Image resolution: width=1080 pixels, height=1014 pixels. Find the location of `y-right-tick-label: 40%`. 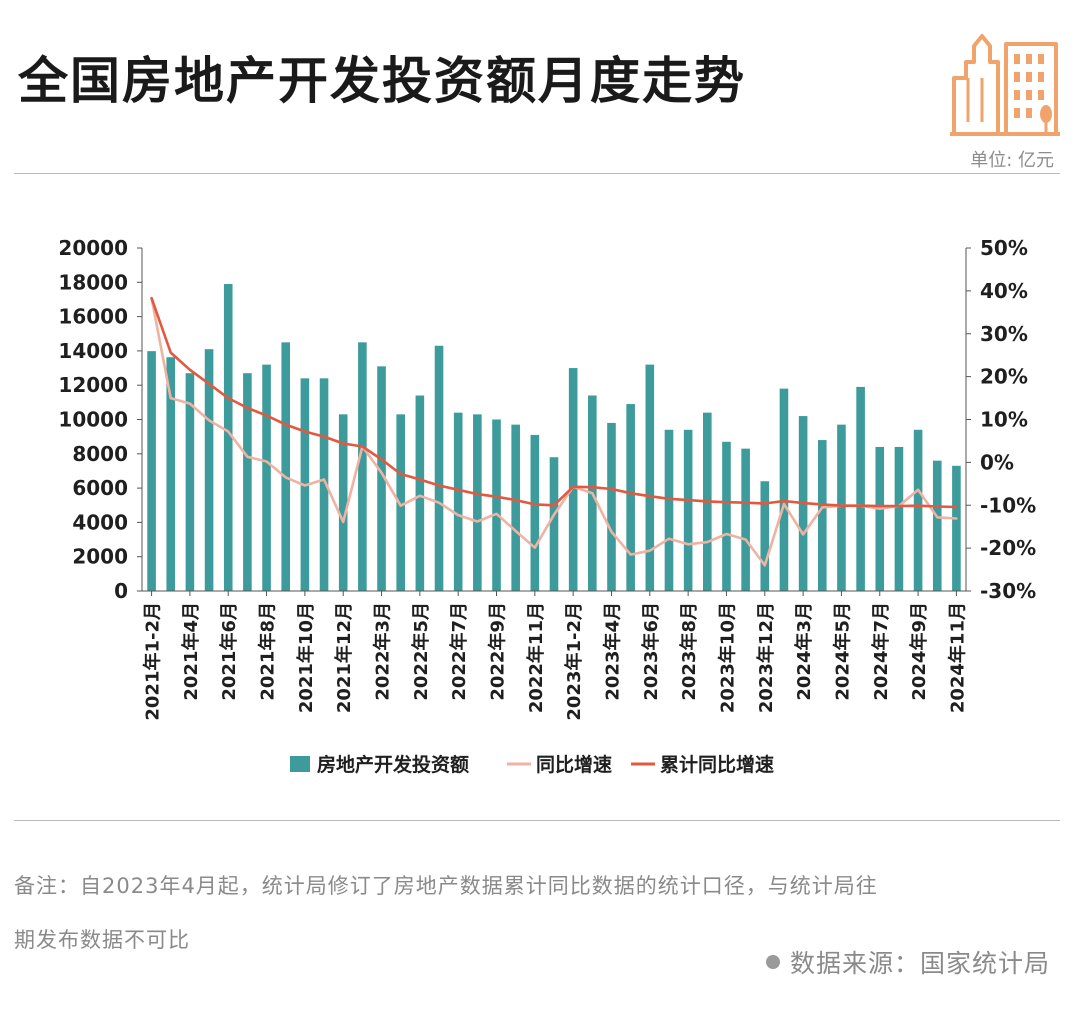

y-right-tick-label: 40% is located at coordinates (1004, 291).